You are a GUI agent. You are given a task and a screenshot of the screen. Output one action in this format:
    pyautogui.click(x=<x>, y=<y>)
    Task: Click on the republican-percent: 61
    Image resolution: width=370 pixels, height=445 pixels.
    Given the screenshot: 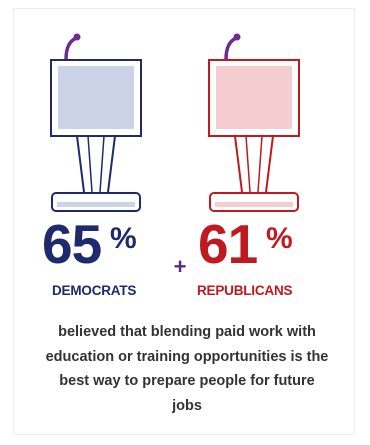 What is the action you would take?
    pyautogui.click(x=228, y=244)
    